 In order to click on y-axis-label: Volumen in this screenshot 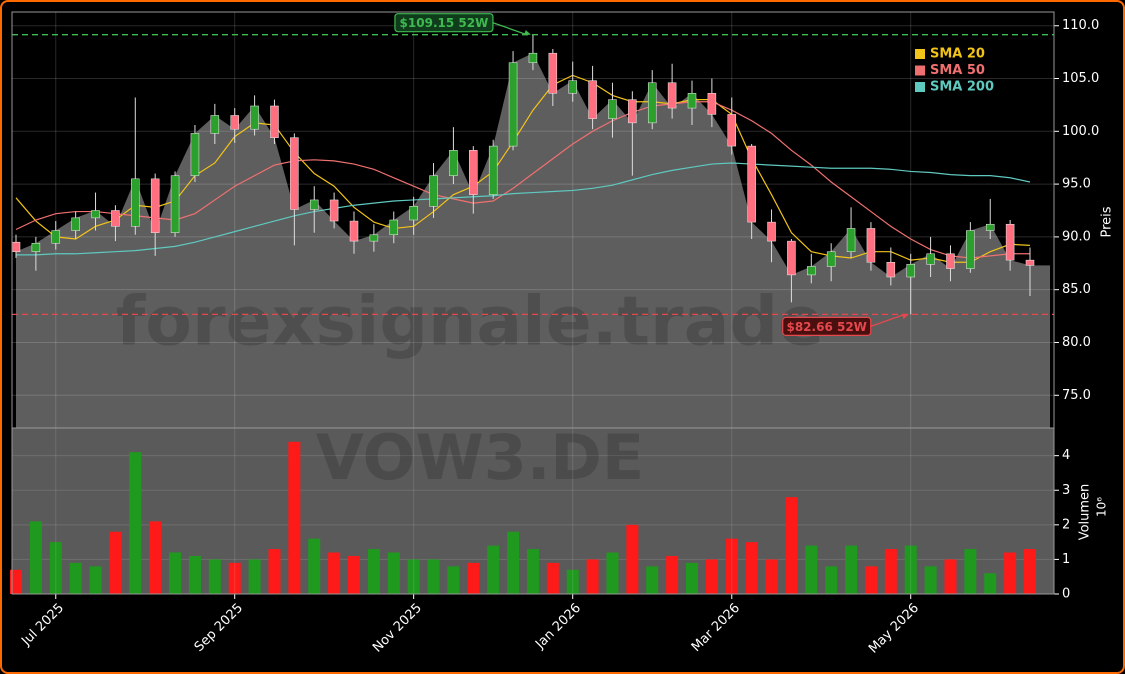, I will do `click(1085, 512)`.